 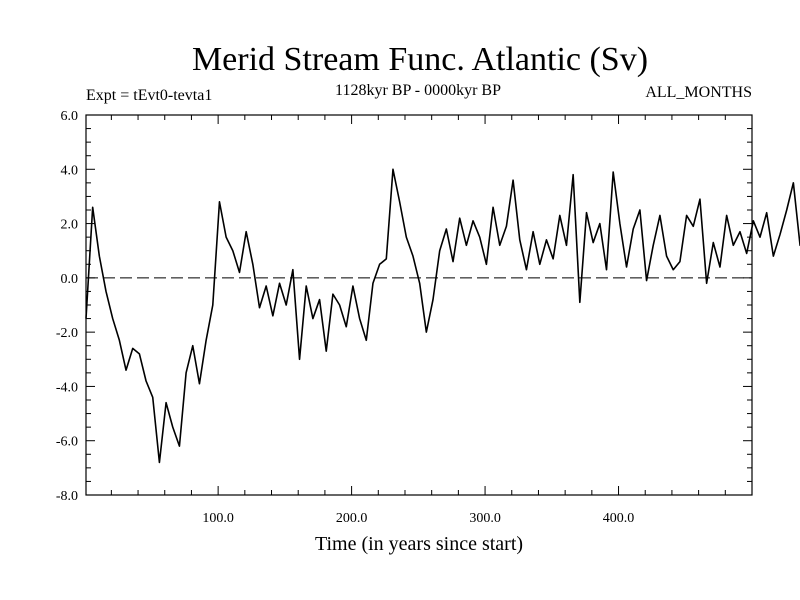 I want to click on subtitle-right: ALL_MONTHS, so click(x=698, y=92).